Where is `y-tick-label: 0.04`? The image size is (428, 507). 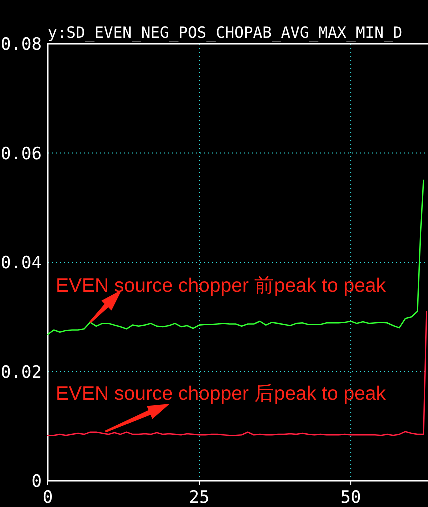
y-tick-label: 0.04 is located at coordinates (21, 264).